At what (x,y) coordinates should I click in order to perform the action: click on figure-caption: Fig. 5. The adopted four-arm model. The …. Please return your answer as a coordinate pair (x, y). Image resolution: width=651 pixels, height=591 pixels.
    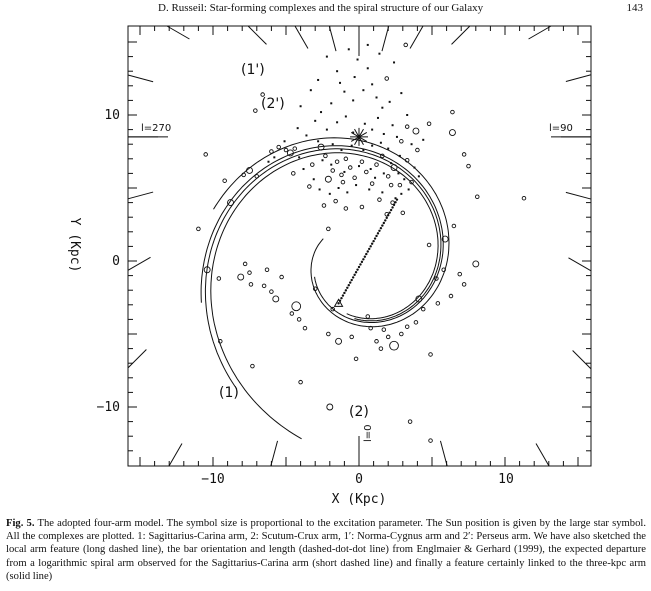
    Looking at the image, I should click on (326, 550).